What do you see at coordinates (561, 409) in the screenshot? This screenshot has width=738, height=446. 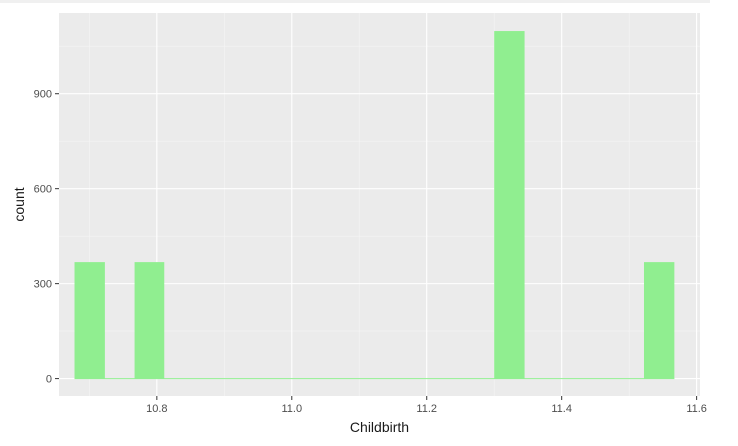 I see `x-tick-label: 11.4` at bounding box center [561, 409].